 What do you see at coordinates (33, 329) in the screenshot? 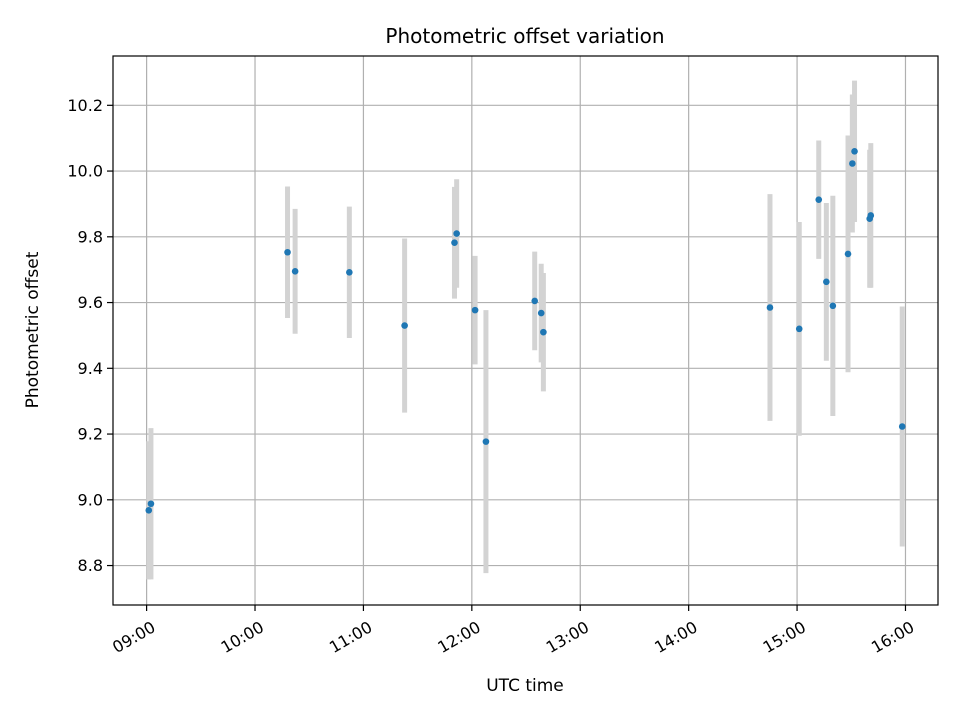
I see `y-axis-label: Photometric offset` at bounding box center [33, 329].